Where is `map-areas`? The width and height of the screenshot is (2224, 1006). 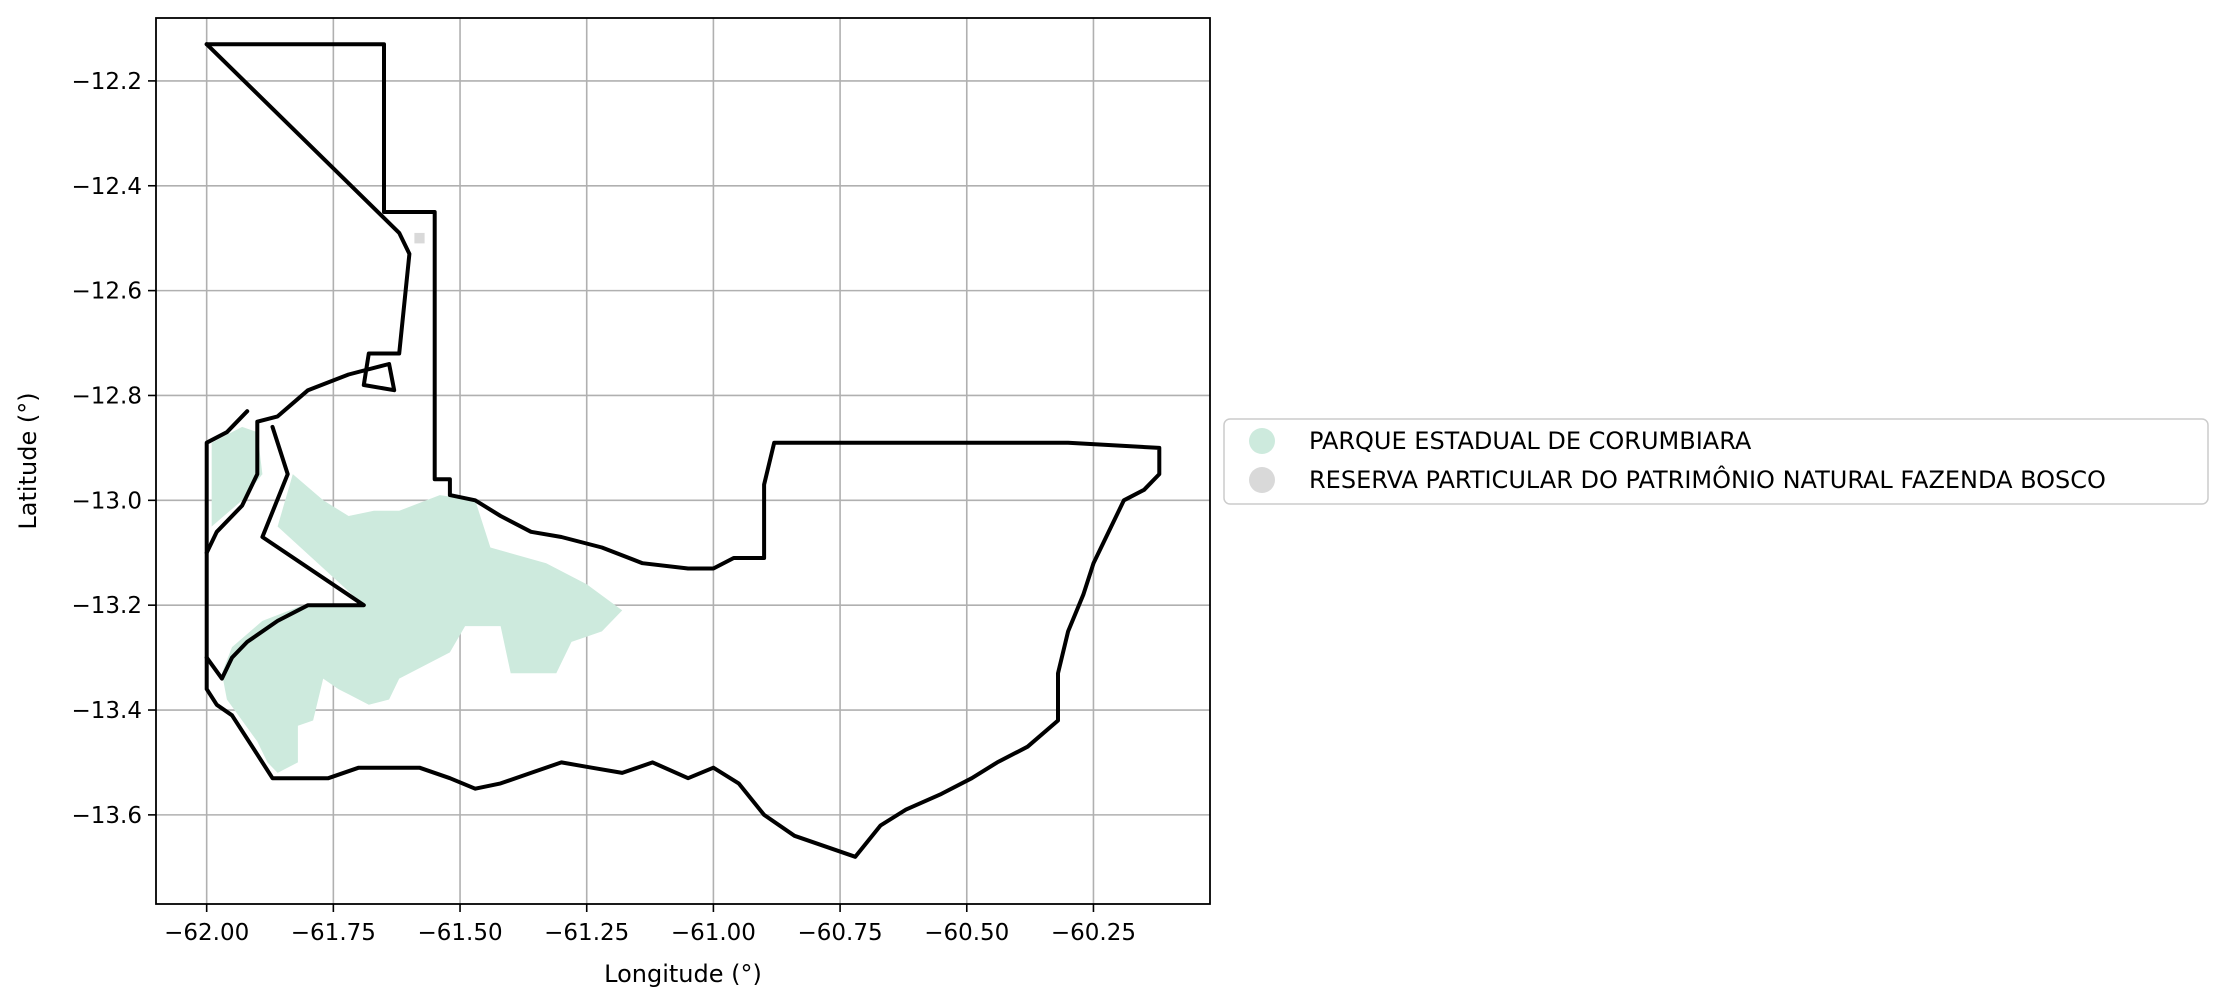
map-areas is located at coordinates (417, 503).